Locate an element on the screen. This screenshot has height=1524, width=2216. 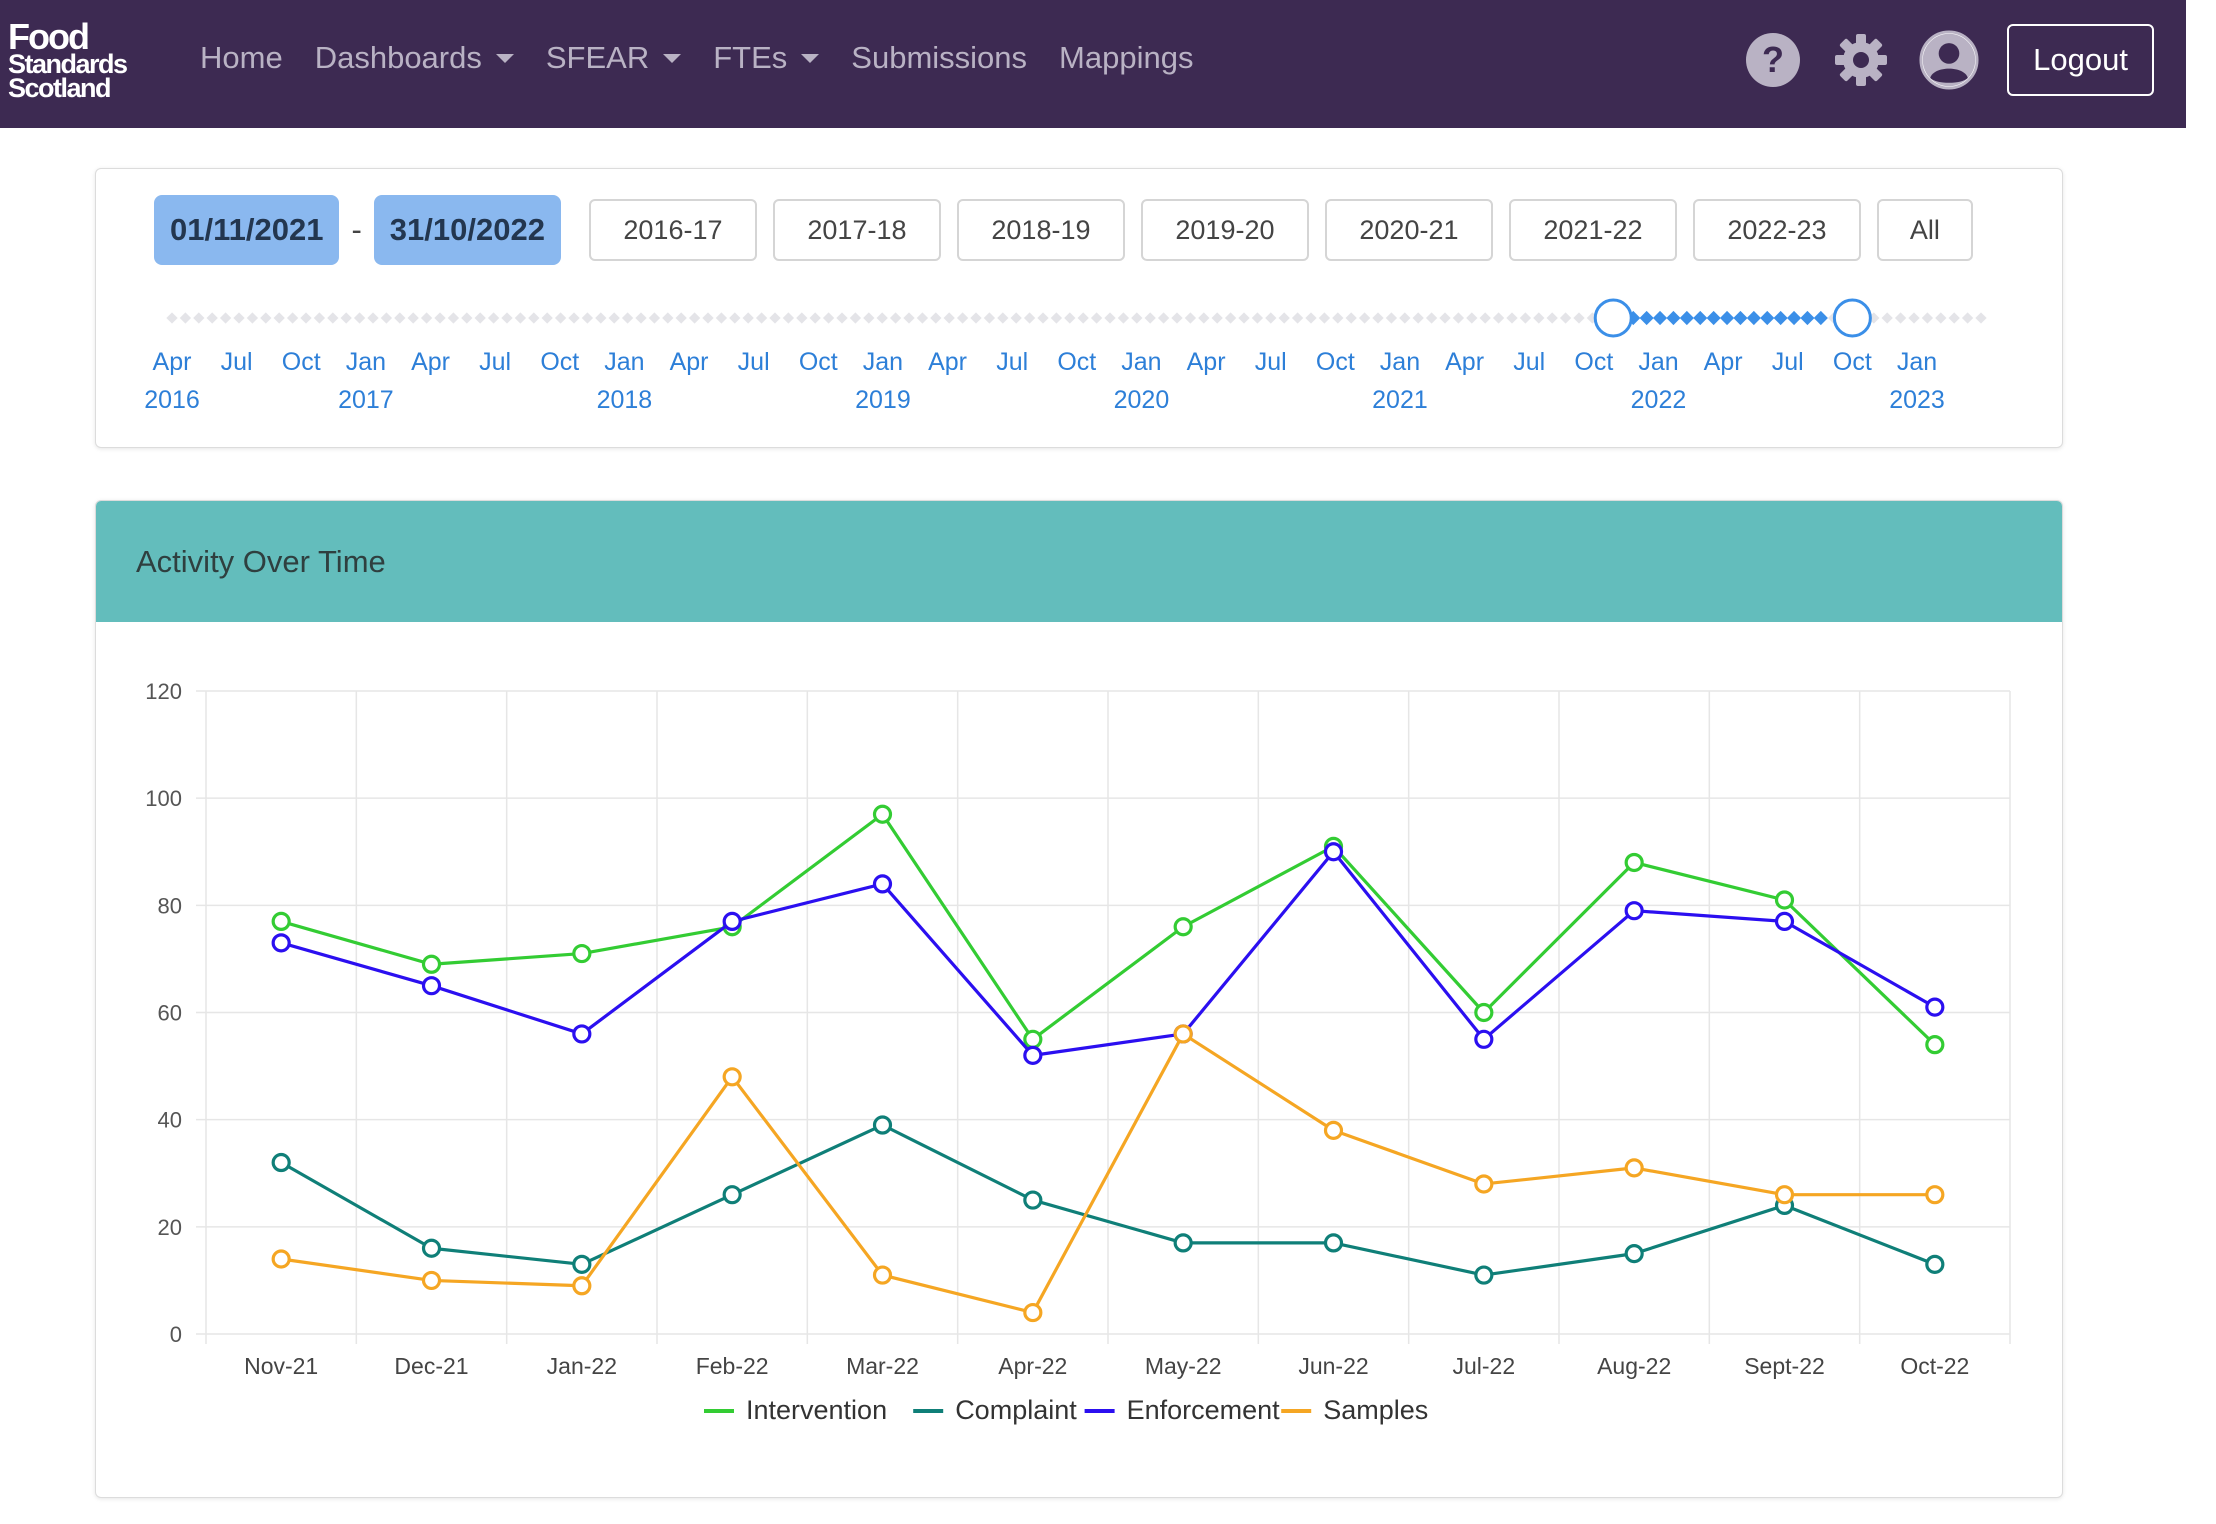
slider-end-handle is located at coordinates (1852, 318).